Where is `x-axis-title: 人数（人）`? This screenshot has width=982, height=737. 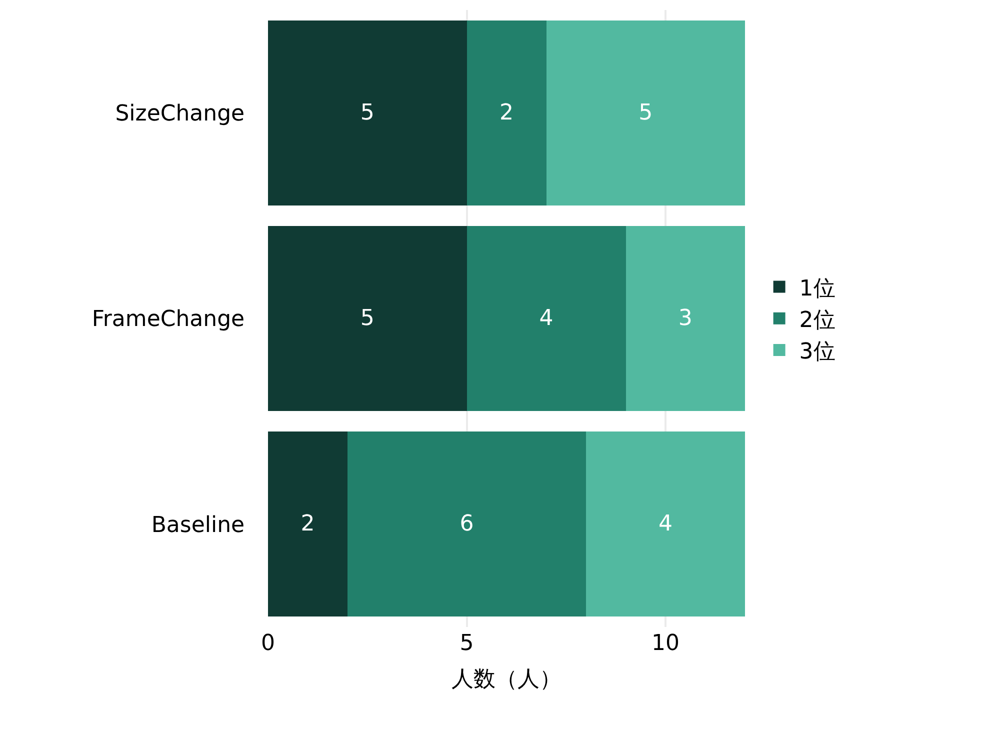
x-axis-title: 人数（人） is located at coordinates (507, 679).